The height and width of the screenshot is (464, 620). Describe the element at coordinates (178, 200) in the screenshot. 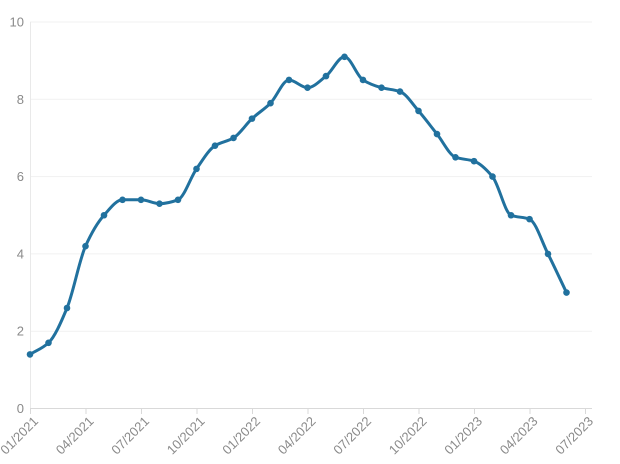

I see `data-point-09/2021` at that location.